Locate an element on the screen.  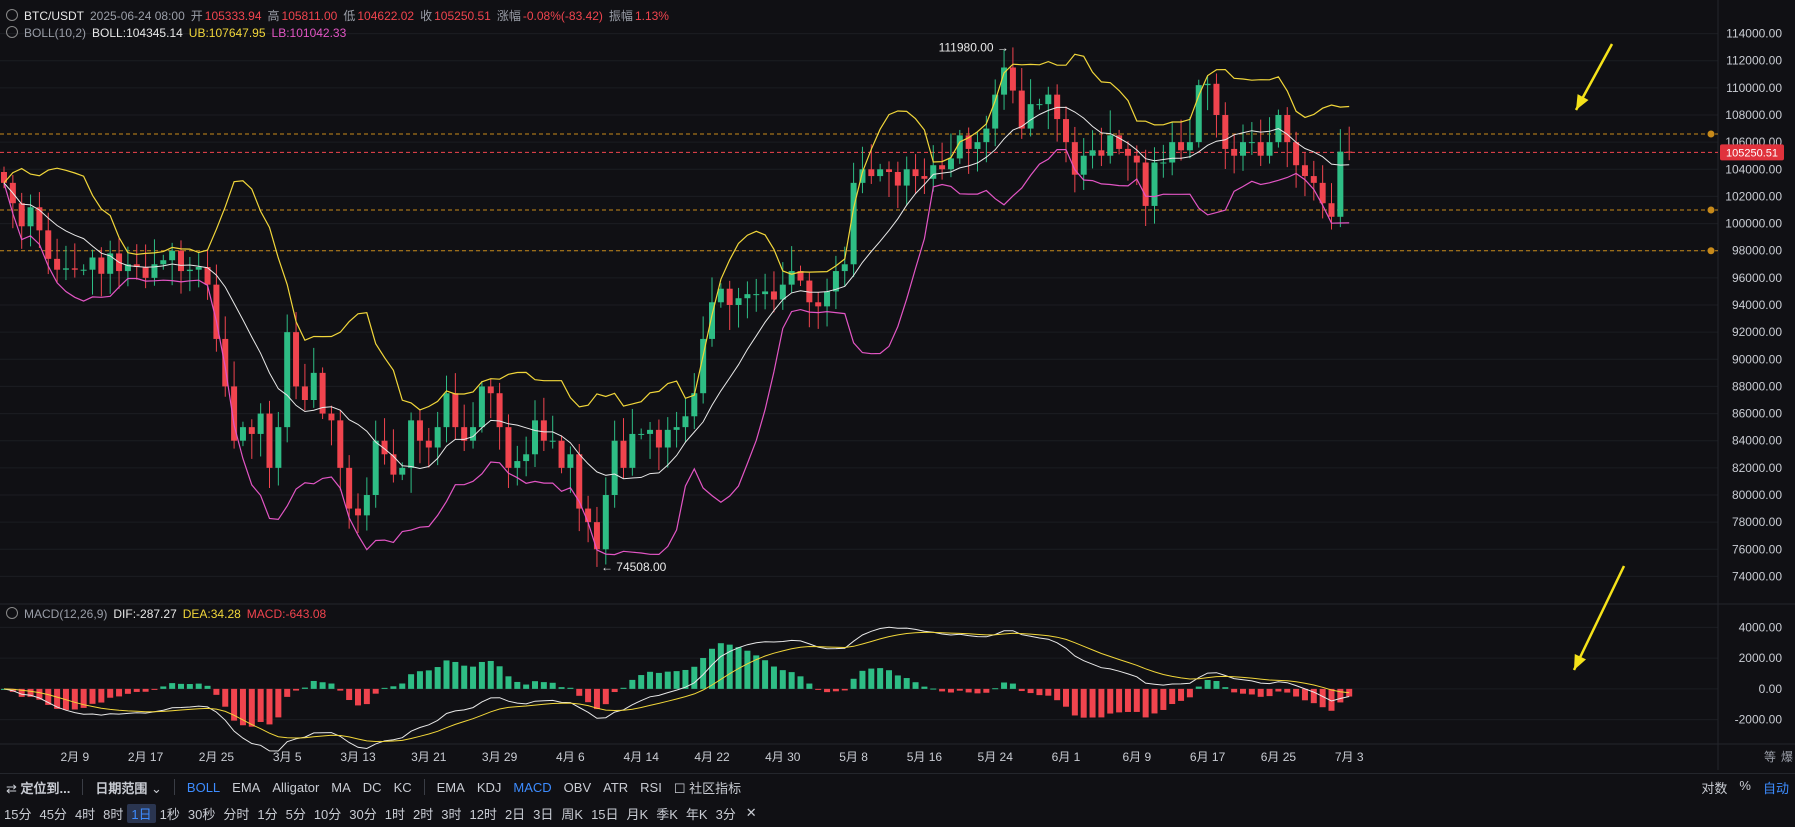
price-tick: 98000.00 is located at coordinates (1757, 251).